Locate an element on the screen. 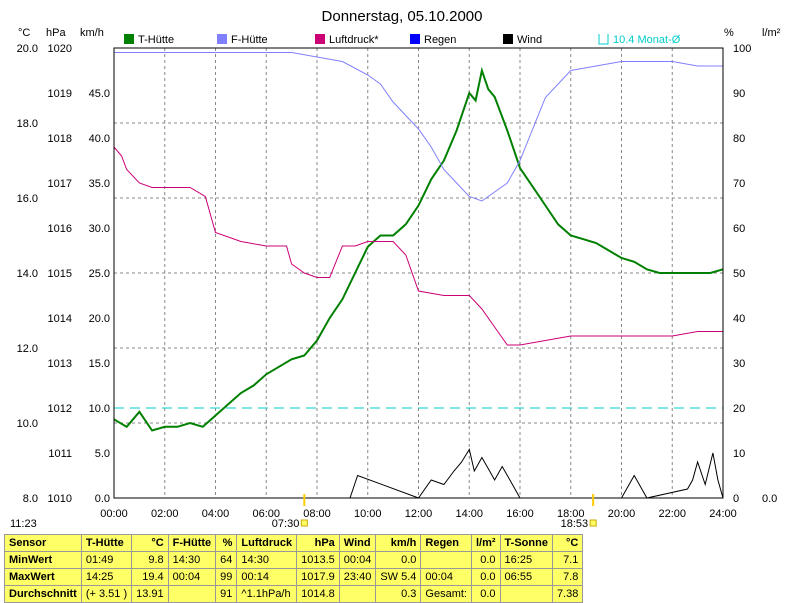  legend-label: F-Hütte is located at coordinates (249, 40).